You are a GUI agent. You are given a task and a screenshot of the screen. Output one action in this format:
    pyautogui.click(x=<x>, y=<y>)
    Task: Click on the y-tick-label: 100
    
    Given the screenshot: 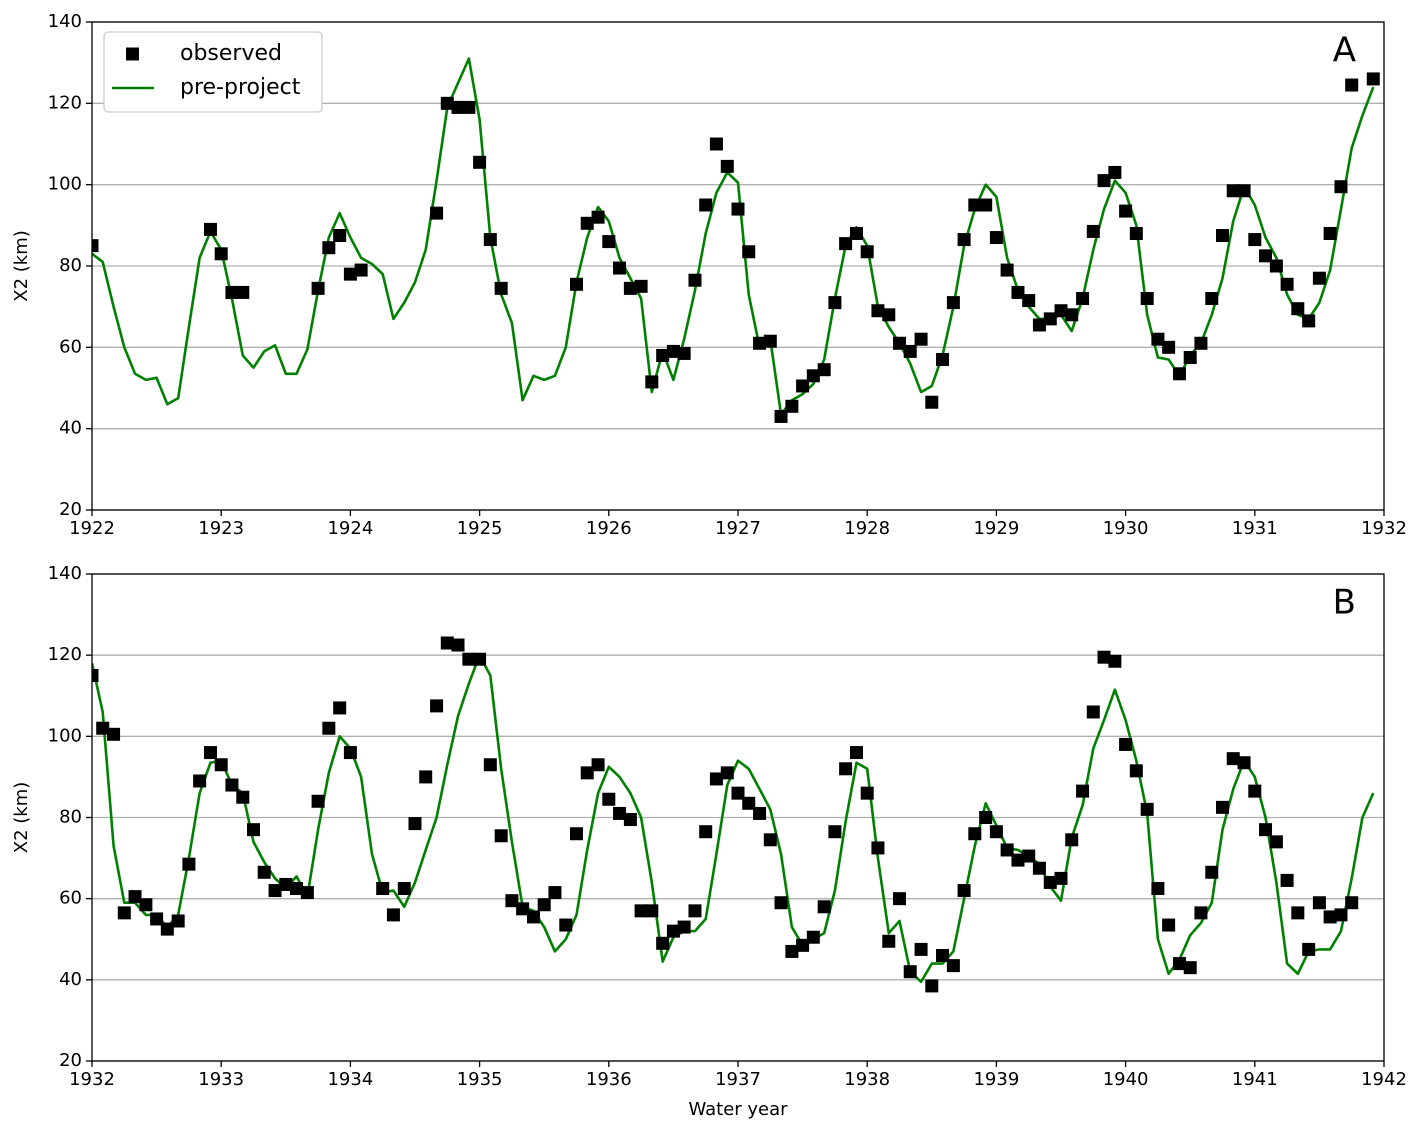 What is the action you would take?
    pyautogui.click(x=65, y=735)
    